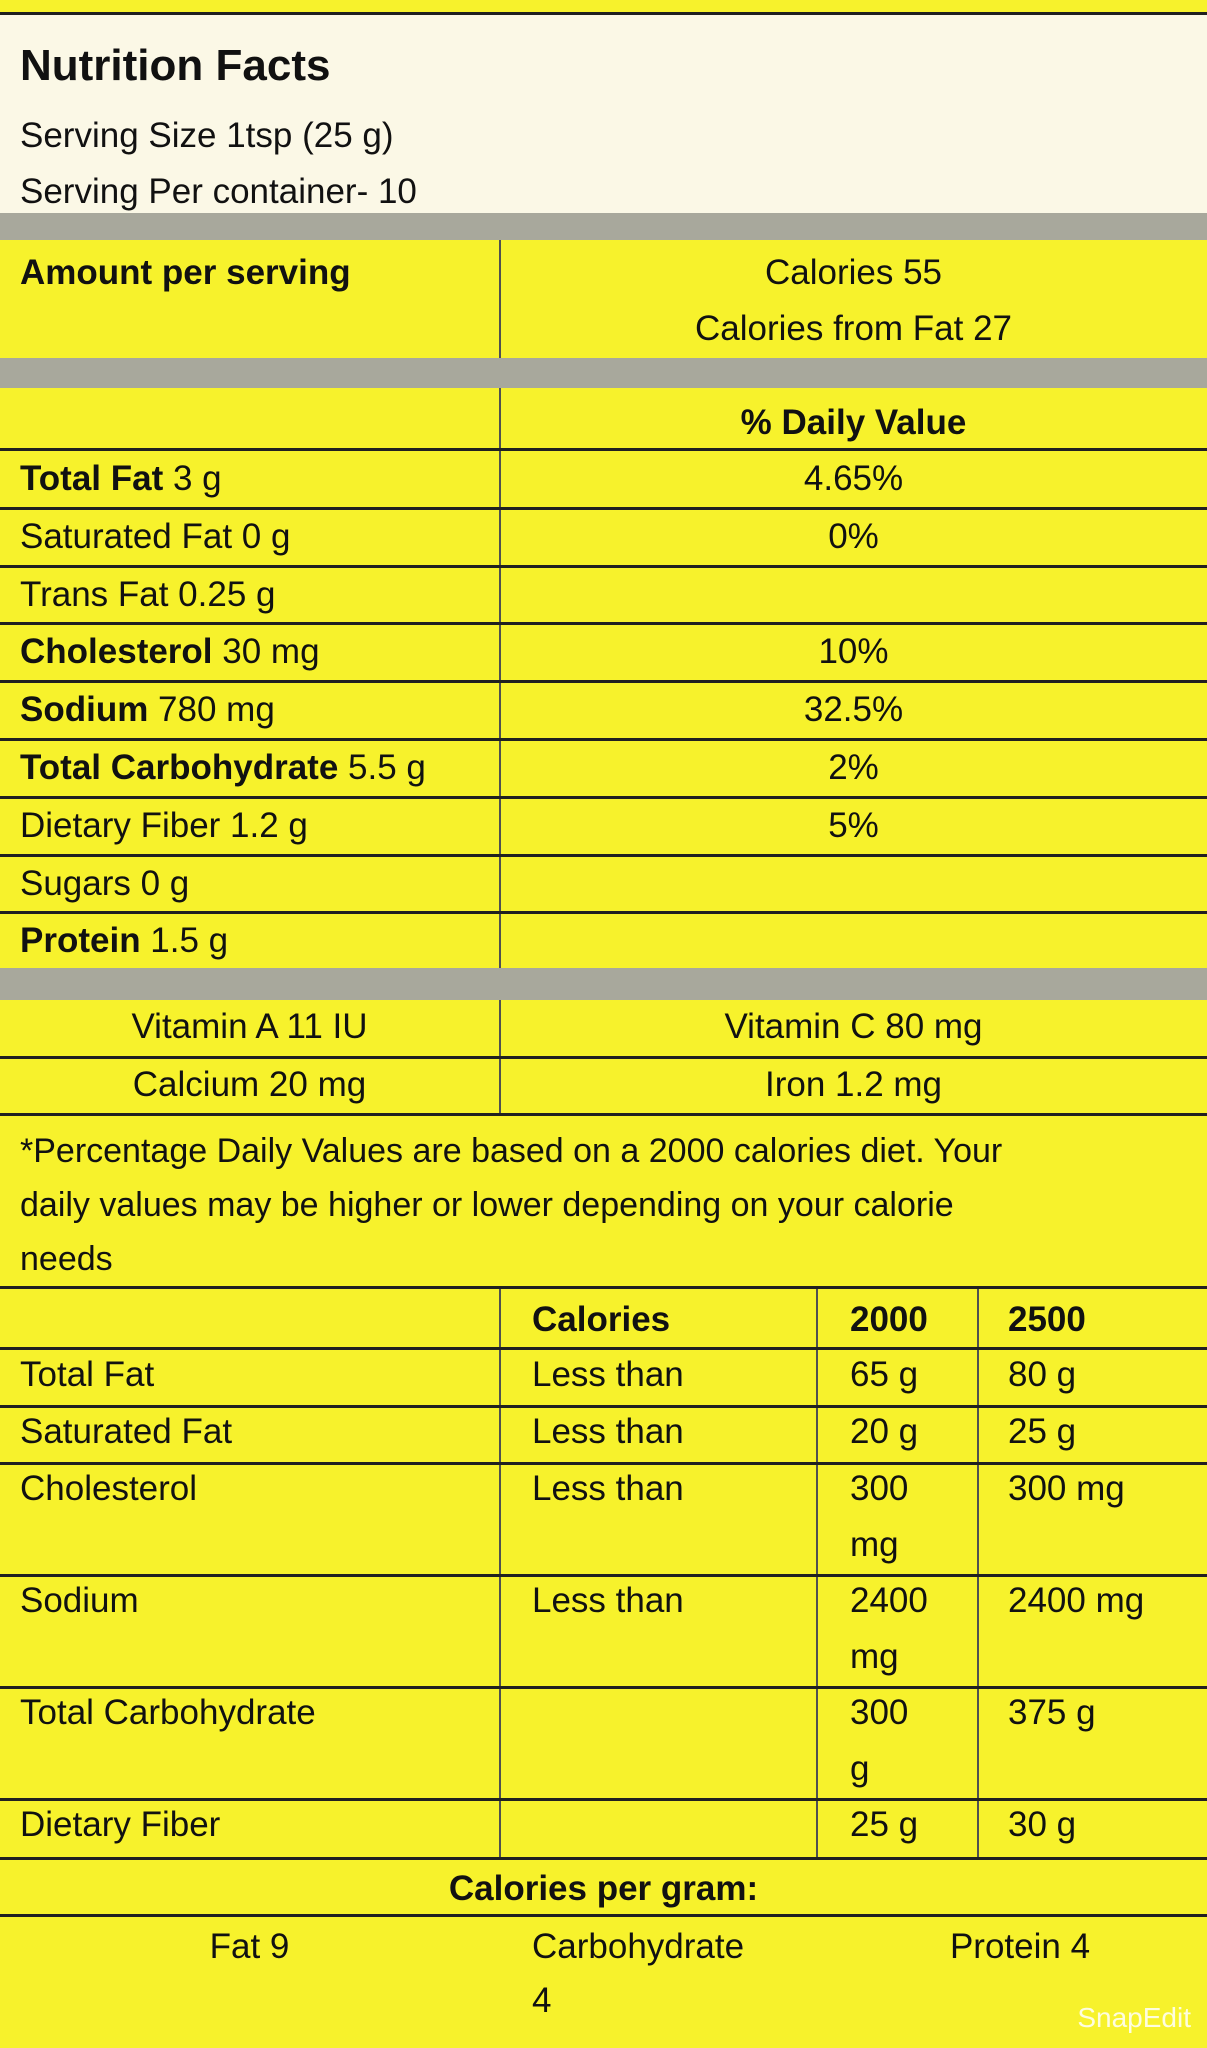 This screenshot has width=1207, height=2048. I want to click on nutrient-name: Cholesterol 30 mg, so click(170, 652).